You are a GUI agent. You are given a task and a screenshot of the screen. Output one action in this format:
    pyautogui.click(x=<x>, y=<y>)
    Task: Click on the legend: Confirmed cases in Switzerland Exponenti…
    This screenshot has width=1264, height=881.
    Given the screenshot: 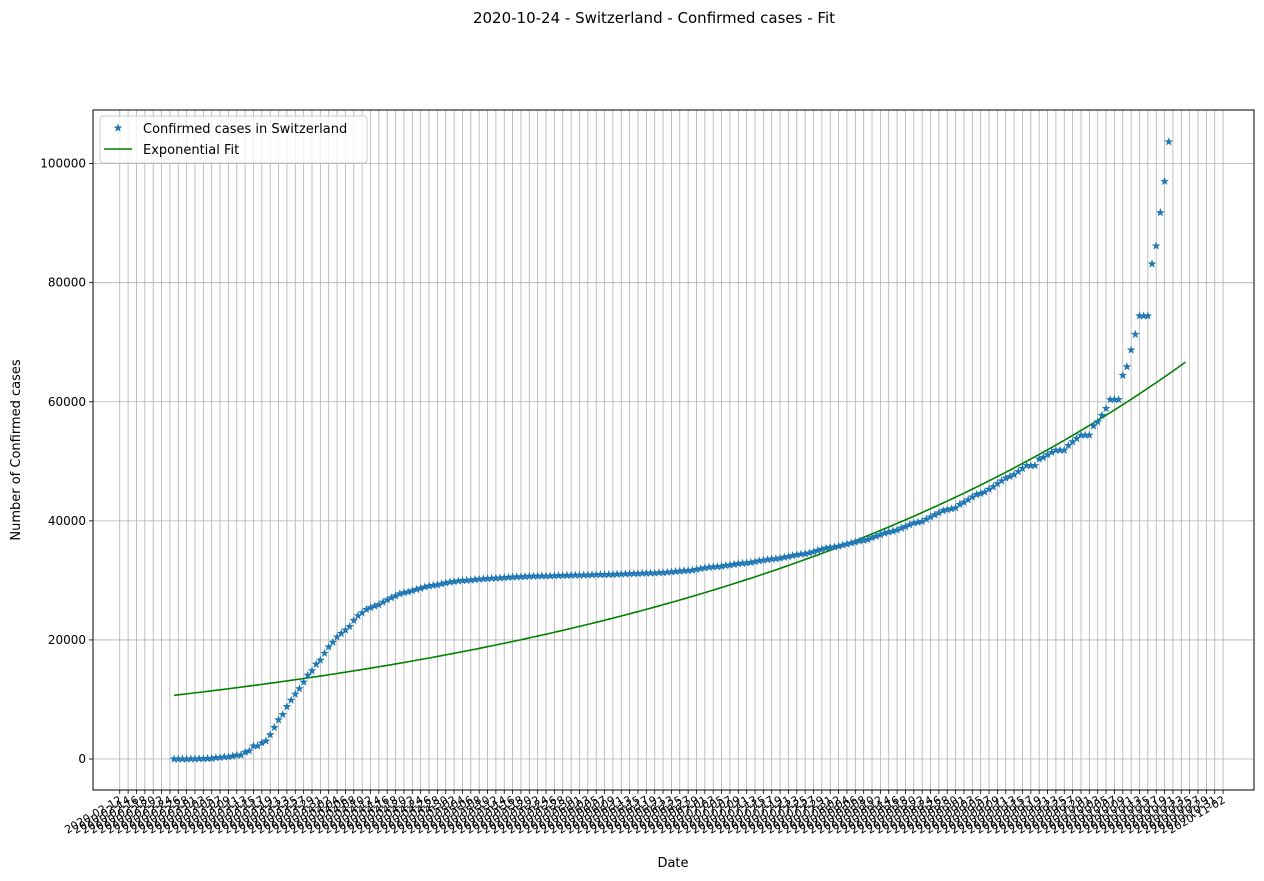 What is the action you would take?
    pyautogui.click(x=233, y=139)
    